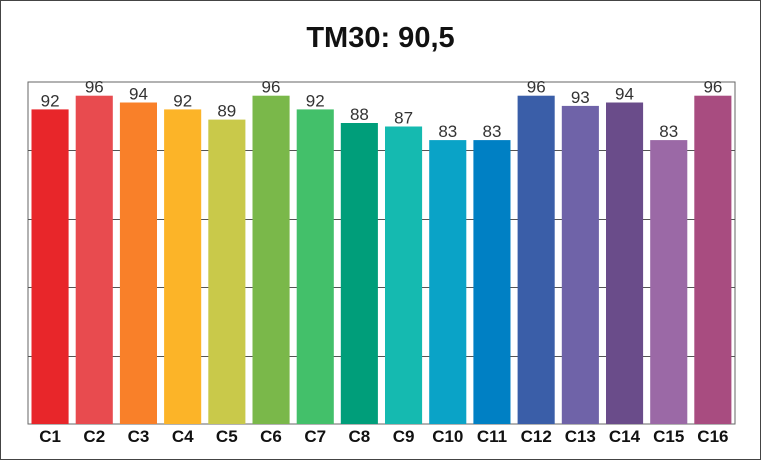 The width and height of the screenshot is (761, 460). What do you see at coordinates (139, 436) in the screenshot?
I see `category-label-c3: C3` at bounding box center [139, 436].